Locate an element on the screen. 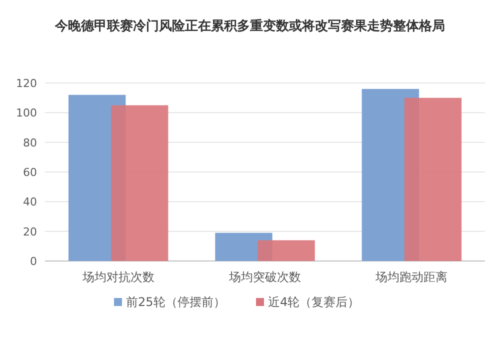  y-tick-label: 20 is located at coordinates (30, 231).